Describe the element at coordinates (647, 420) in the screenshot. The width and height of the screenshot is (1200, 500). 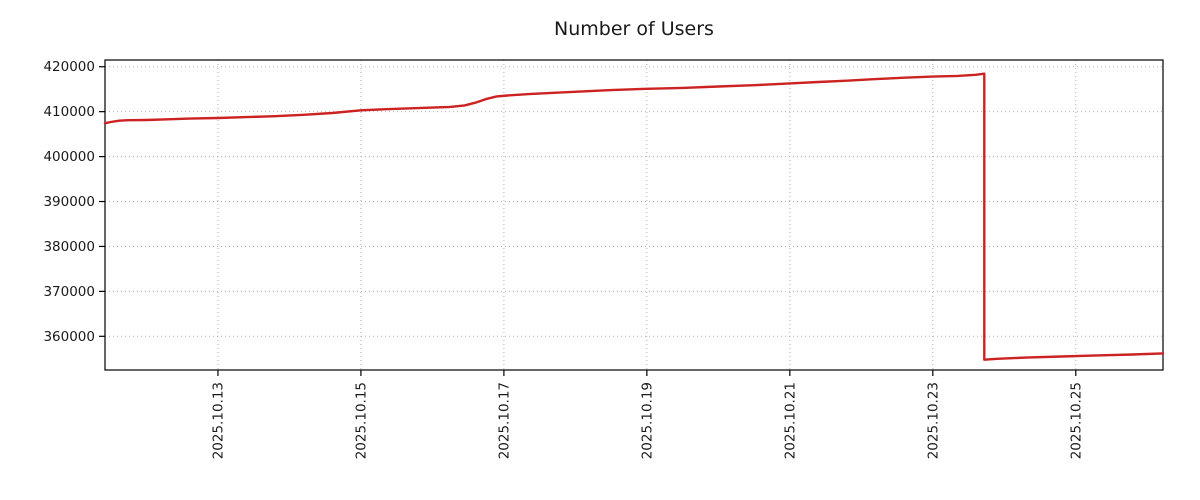
I see `x-tick-label: 2025.10.19` at that location.